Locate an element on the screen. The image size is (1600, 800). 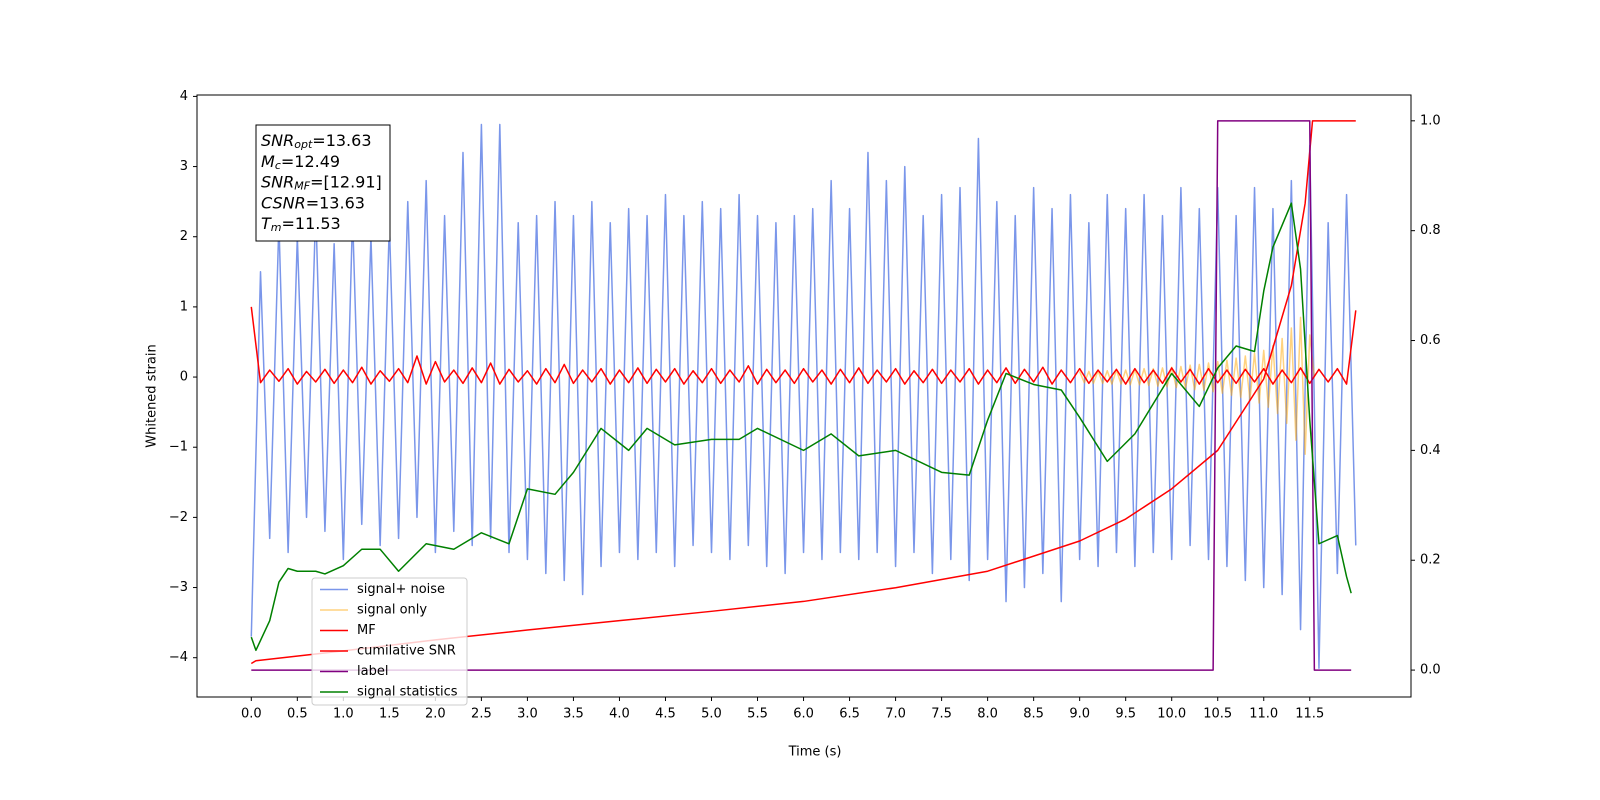
annotation-symbol: M is located at coordinates (268, 160).